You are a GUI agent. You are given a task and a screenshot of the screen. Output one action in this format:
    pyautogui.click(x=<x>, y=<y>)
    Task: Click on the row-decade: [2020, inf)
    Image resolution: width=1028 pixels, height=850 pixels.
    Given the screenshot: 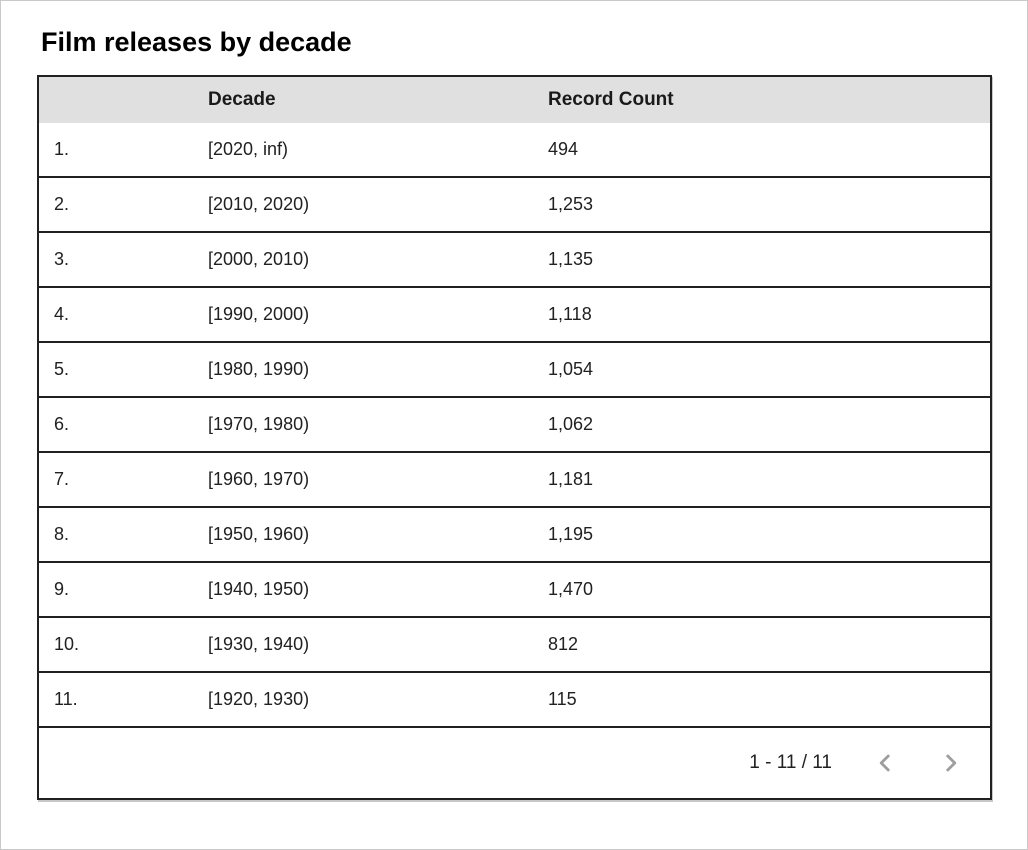 What is the action you would take?
    pyautogui.click(x=378, y=150)
    